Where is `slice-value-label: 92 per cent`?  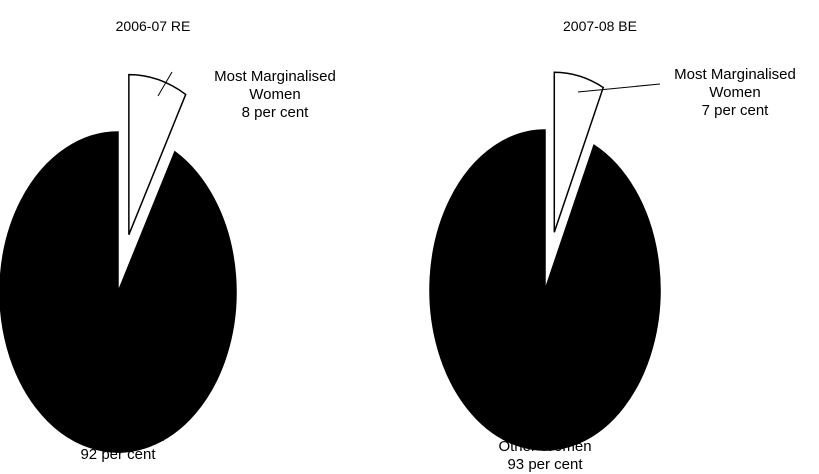
slice-value-label: 92 per cent is located at coordinates (118, 454).